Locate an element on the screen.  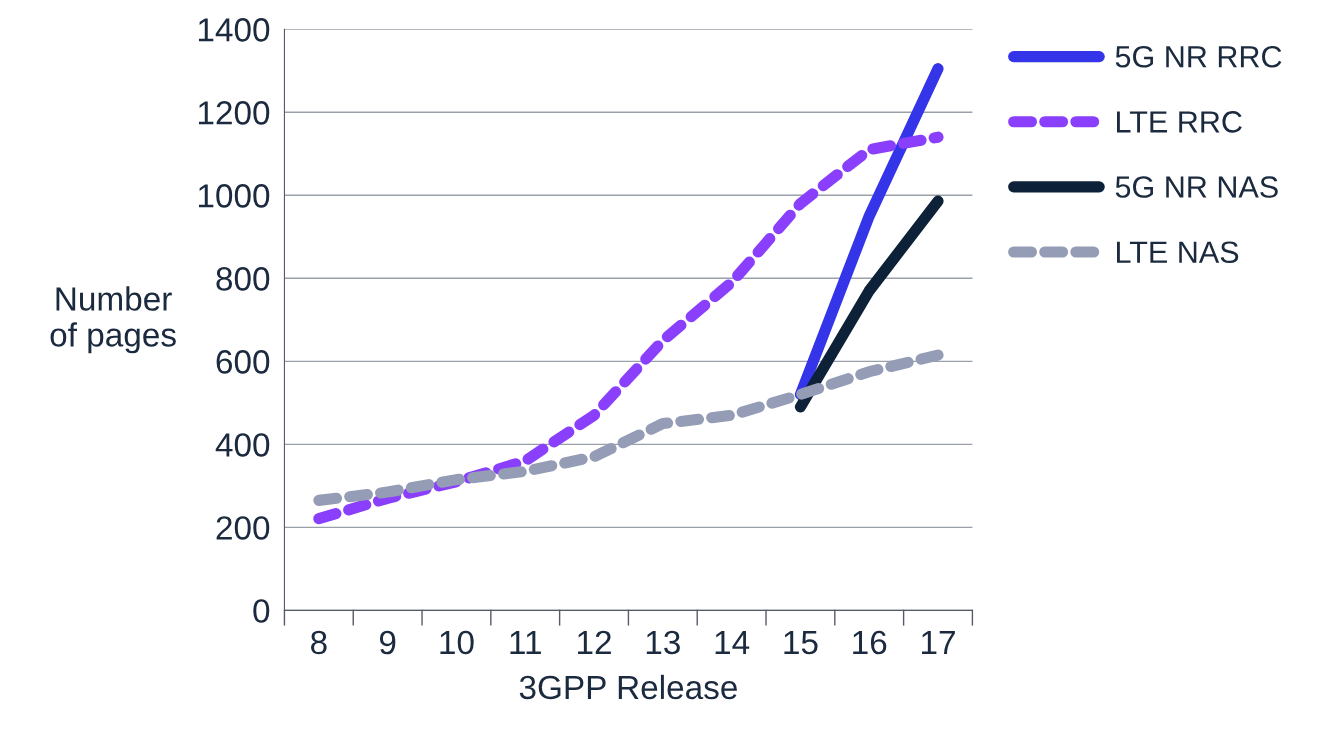
legend-label: 5G NR RRC is located at coordinates (1198, 56).